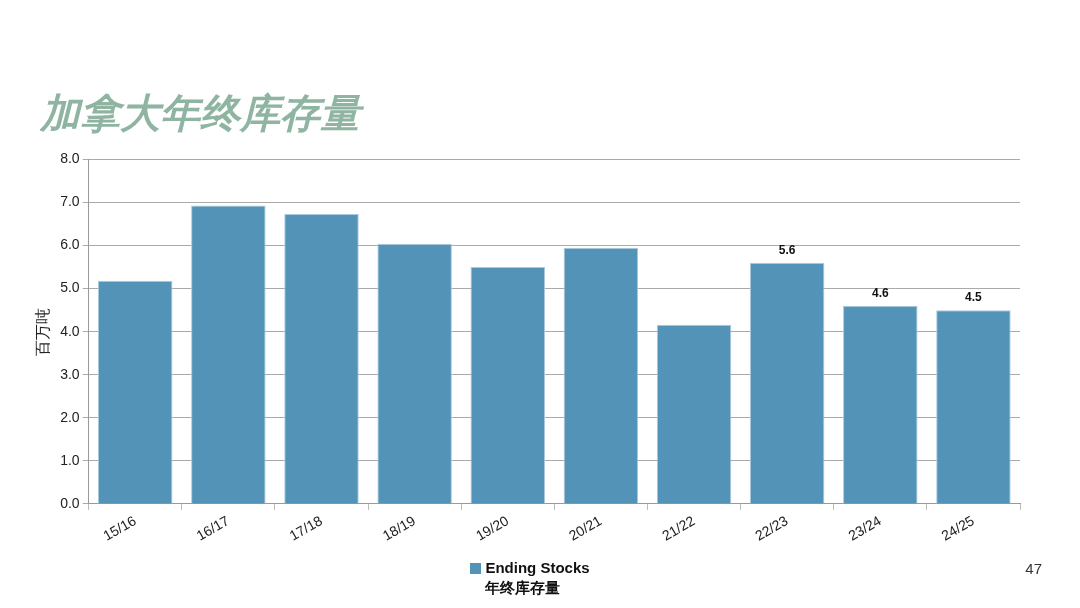  What do you see at coordinates (70, 459) in the screenshot?
I see `y-tick-label: 1.0` at bounding box center [70, 459].